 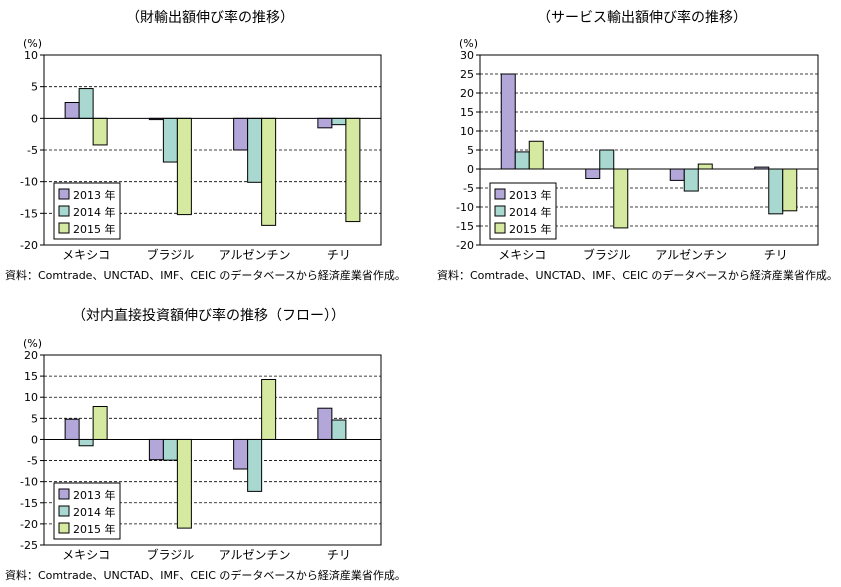 What do you see at coordinates (210, 18) in the screenshot?
I see `chart-title: （財輸出額伸び率の推移）` at bounding box center [210, 18].